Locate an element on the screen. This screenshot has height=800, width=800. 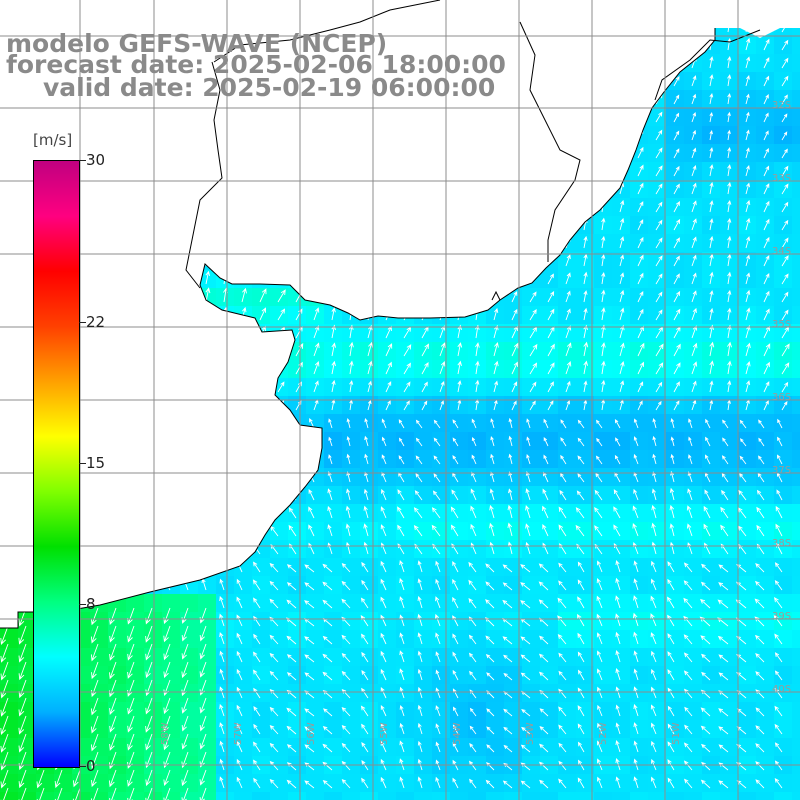
latitude-label: 39S is located at coordinates (782, 616).